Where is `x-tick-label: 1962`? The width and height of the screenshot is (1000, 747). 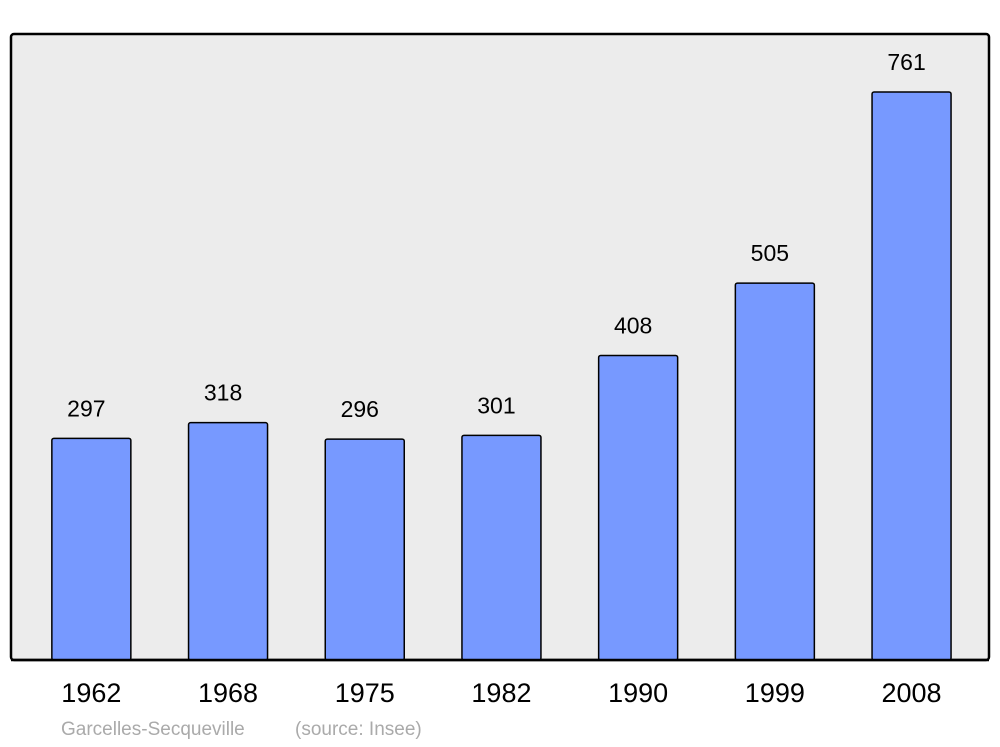 x-tick-label: 1962 is located at coordinates (91, 693).